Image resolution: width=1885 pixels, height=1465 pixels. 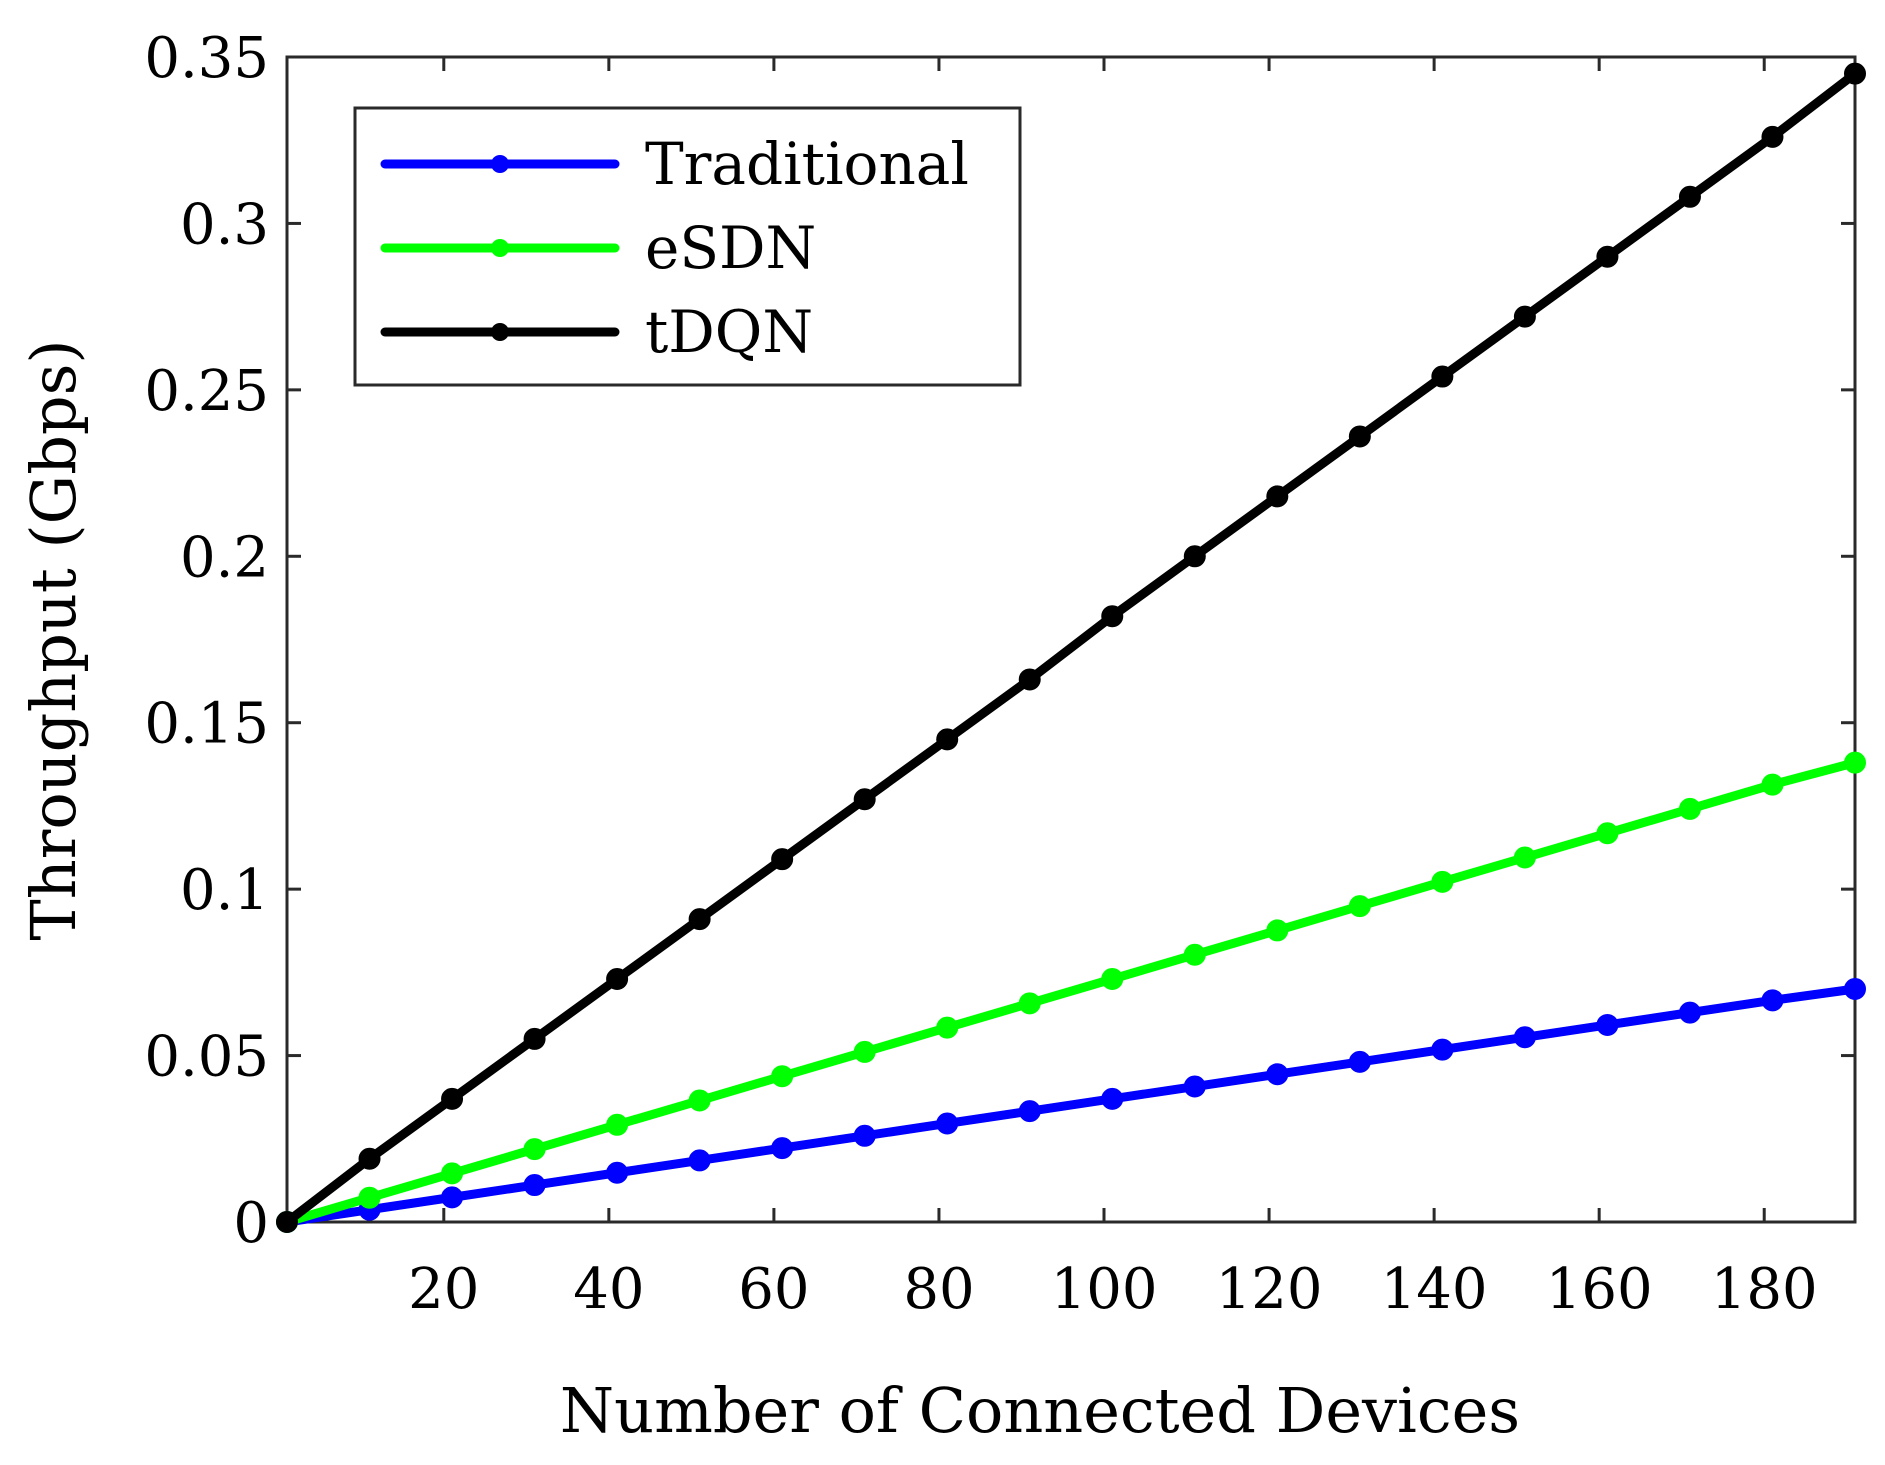 I want to click on x-tick-label: 160, so click(x=1599, y=1289).